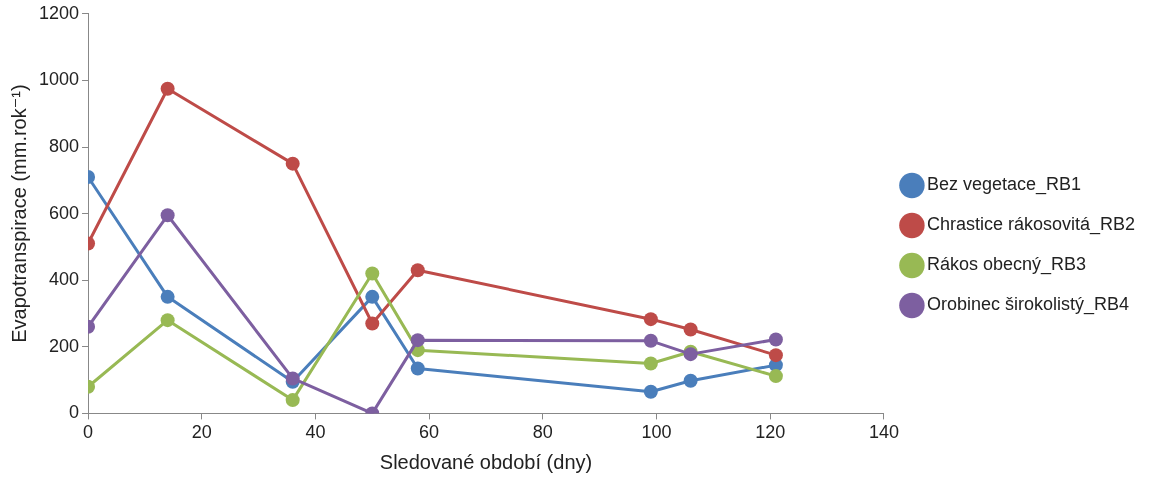 This screenshot has height=483, width=1155. I want to click on legend-label: Bez vegetace_RB1, so click(1004, 185).